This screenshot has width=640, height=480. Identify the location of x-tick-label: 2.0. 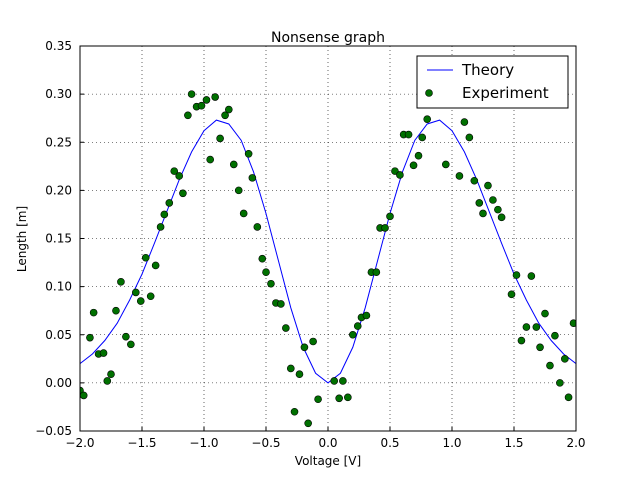
(575, 443).